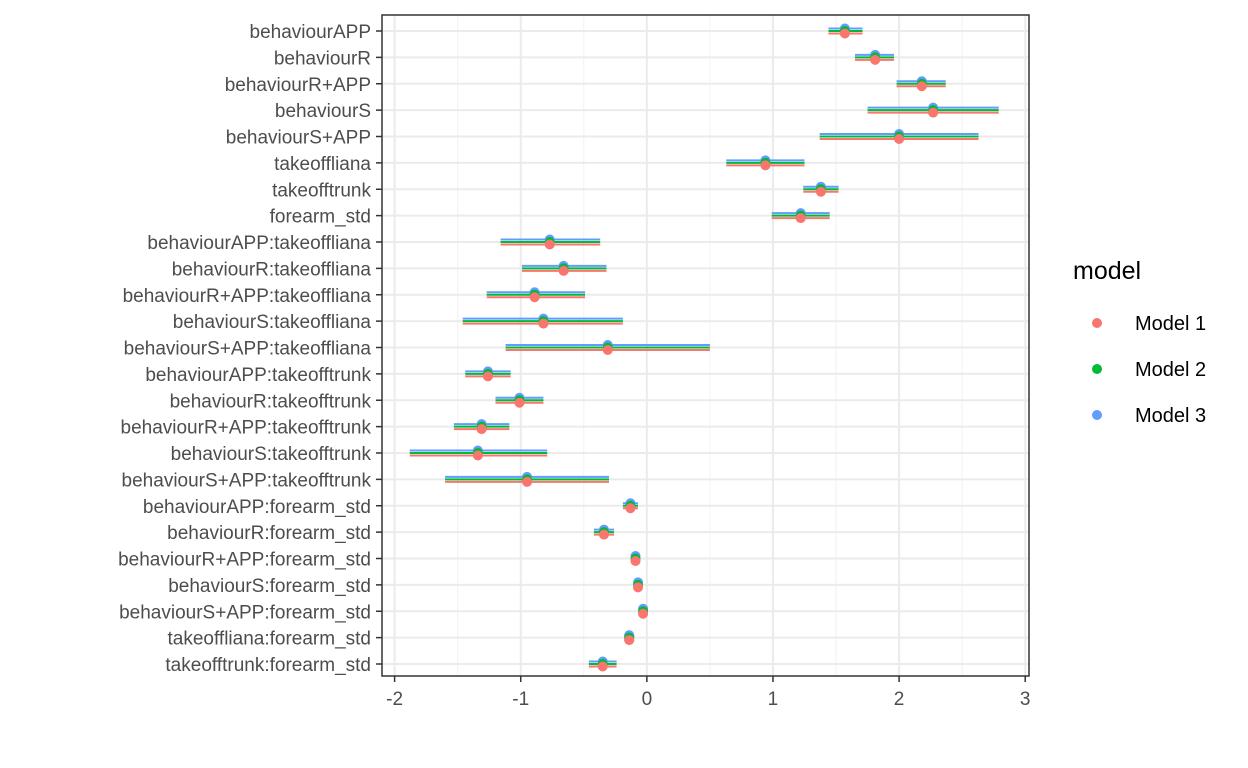 Image resolution: width=1248 pixels, height=768 pixels. I want to click on y-tick-label: behaviourAPP:takeoffliana, so click(259, 243).